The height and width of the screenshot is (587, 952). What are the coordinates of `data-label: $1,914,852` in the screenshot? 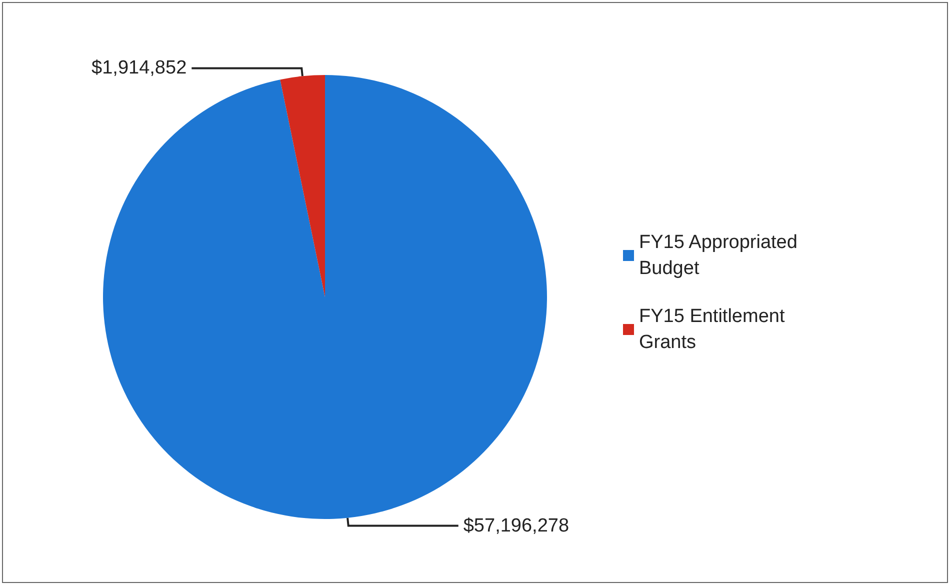 It's located at (139, 68).